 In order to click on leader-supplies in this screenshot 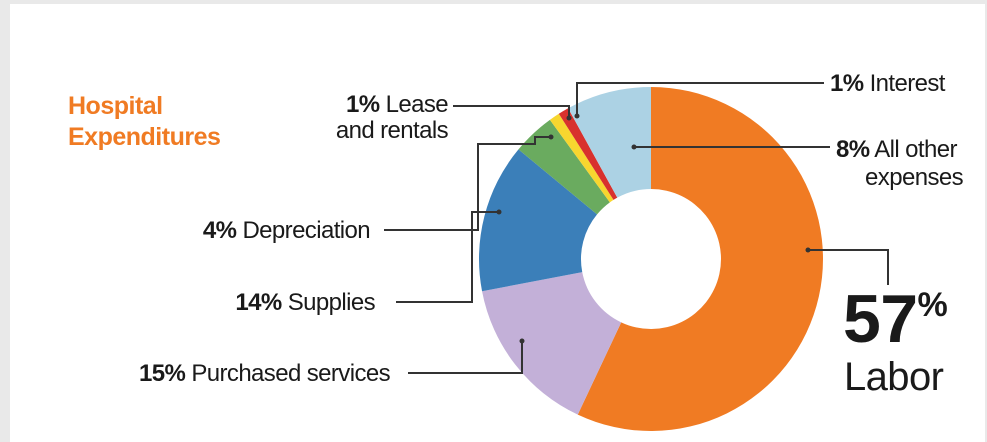, I will do `click(447, 257)`.